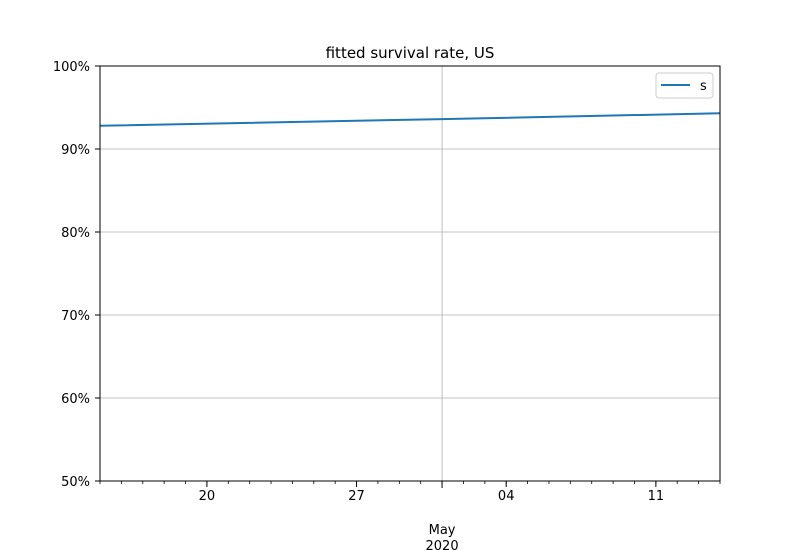 Image resolution: width=800 pixels, height=550 pixels. Describe the element at coordinates (410, 492) in the screenshot. I see `x-axis: 20 27 04 11` at that location.